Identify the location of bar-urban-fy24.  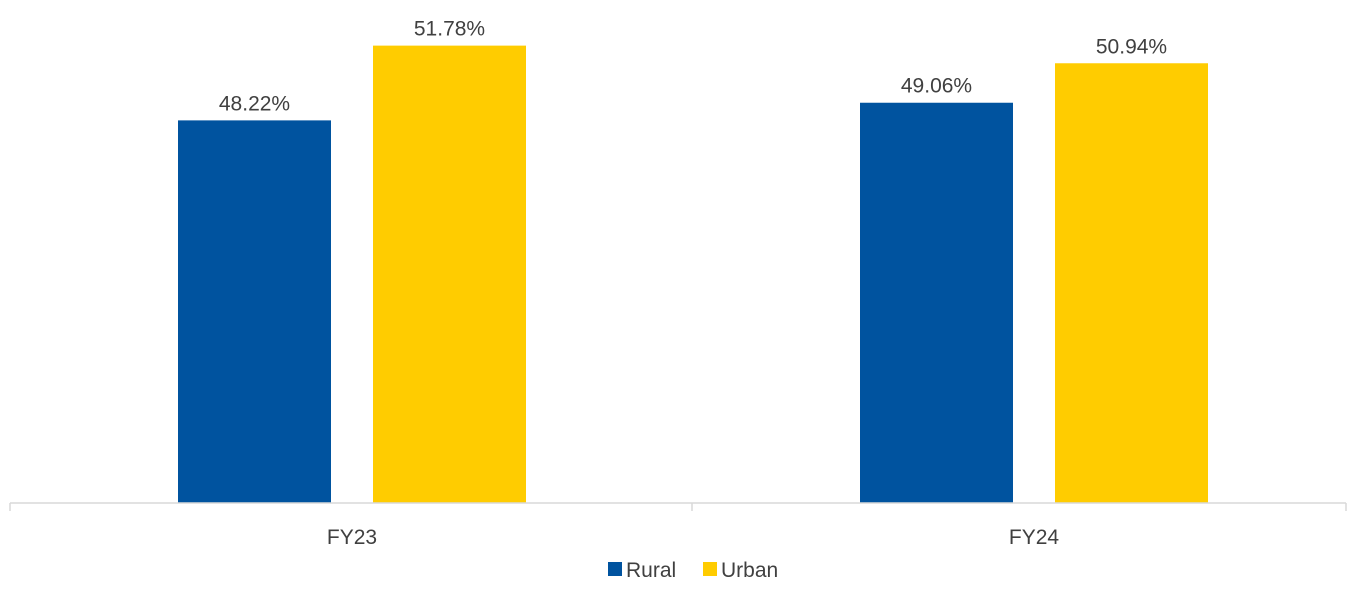
(1131, 283).